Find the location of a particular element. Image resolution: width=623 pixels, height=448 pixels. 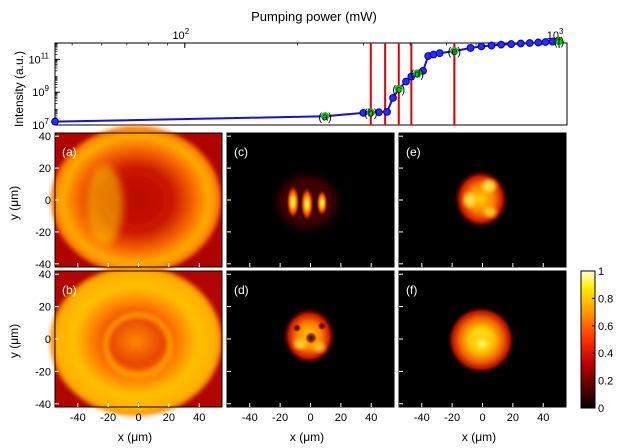

panel-d-label: (d) is located at coordinates (241, 290).